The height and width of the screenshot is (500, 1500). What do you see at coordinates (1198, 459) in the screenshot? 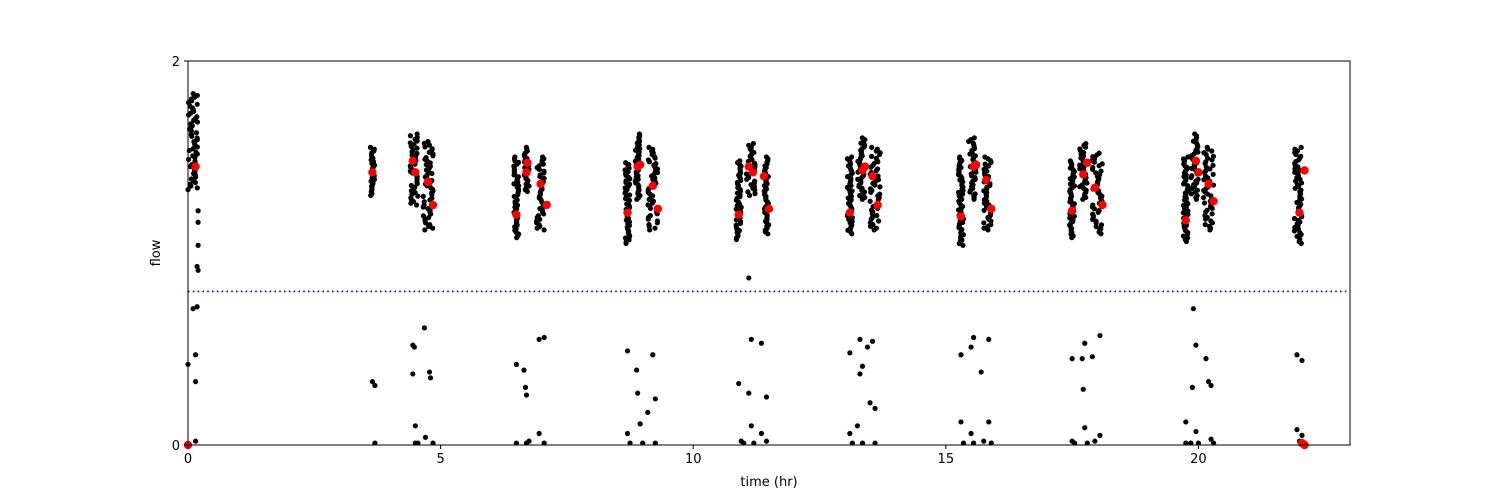
I see `x-tick-label: 20` at bounding box center [1198, 459].